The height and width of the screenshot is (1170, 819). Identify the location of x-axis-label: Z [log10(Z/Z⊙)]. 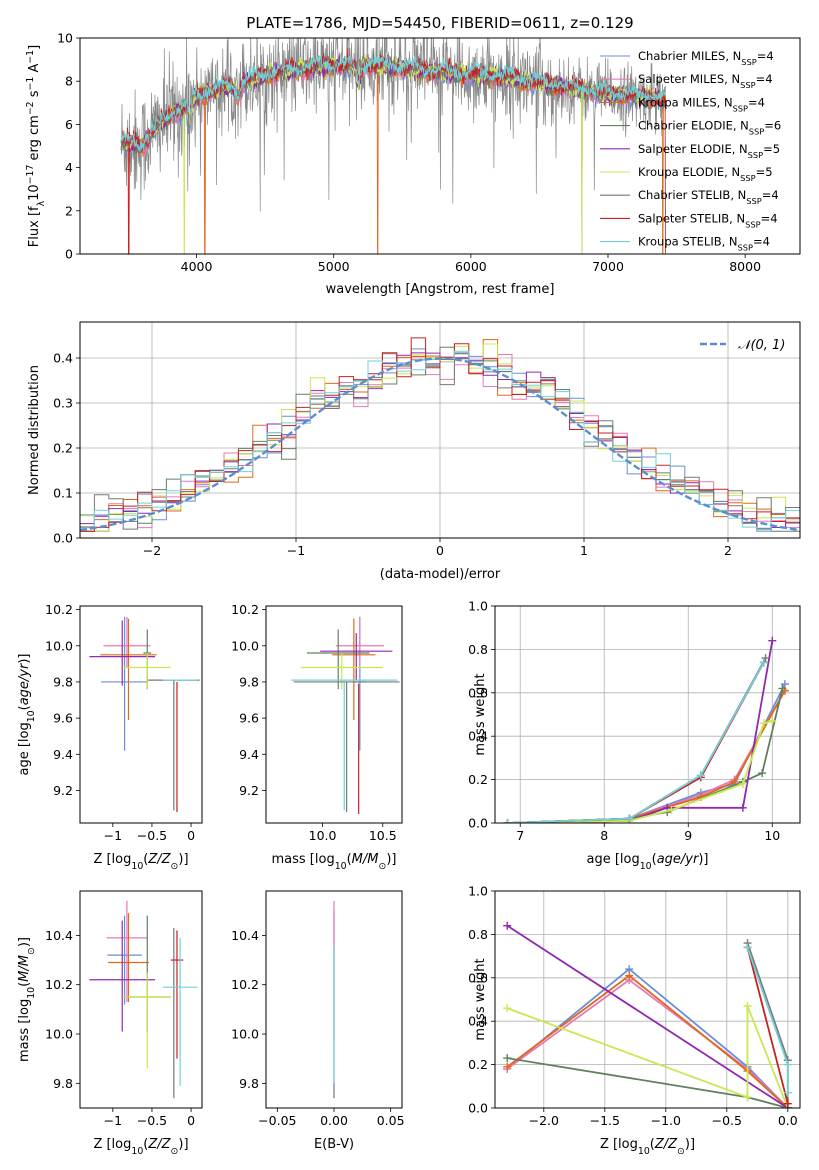
(647, 1147).